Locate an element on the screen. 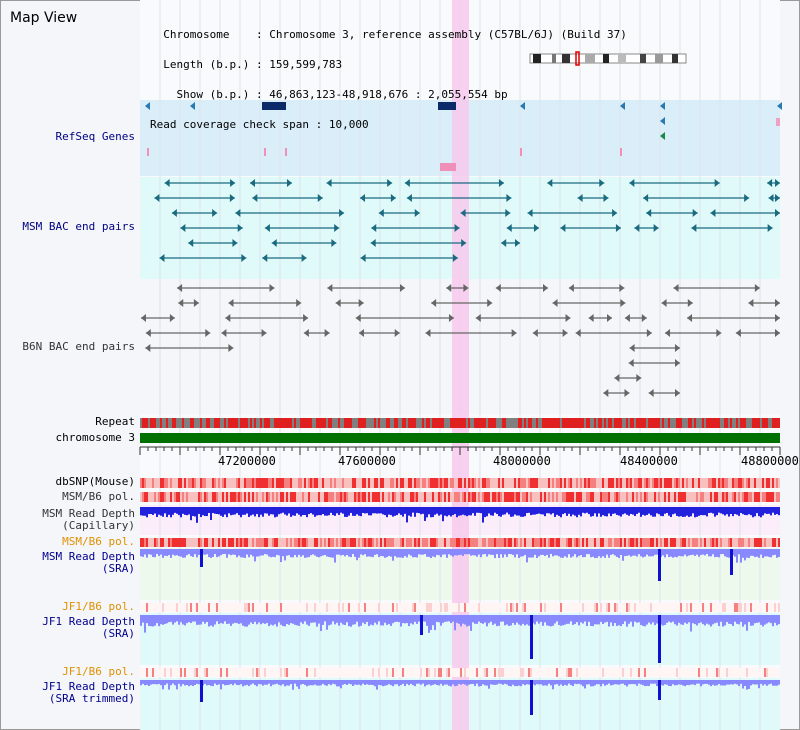  track-label-b6n-bac: B6N BAC end pairs is located at coordinates (78, 346).